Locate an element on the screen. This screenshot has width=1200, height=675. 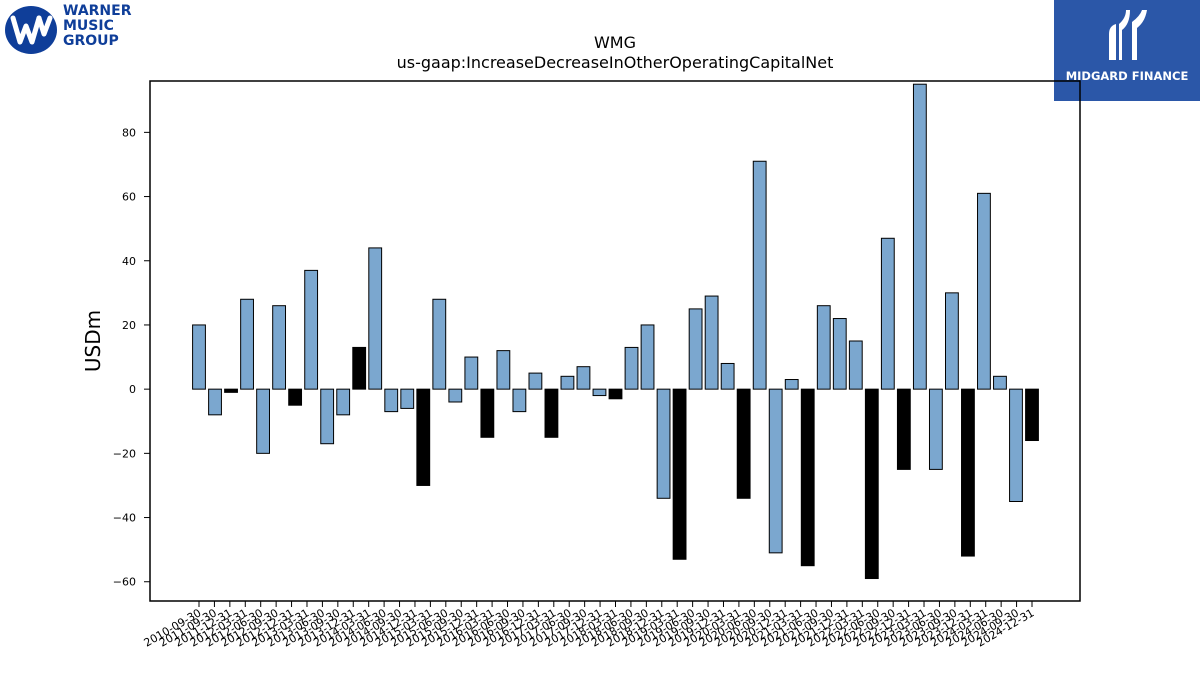
y-tick-label: −40 is located at coordinates (124, 518).